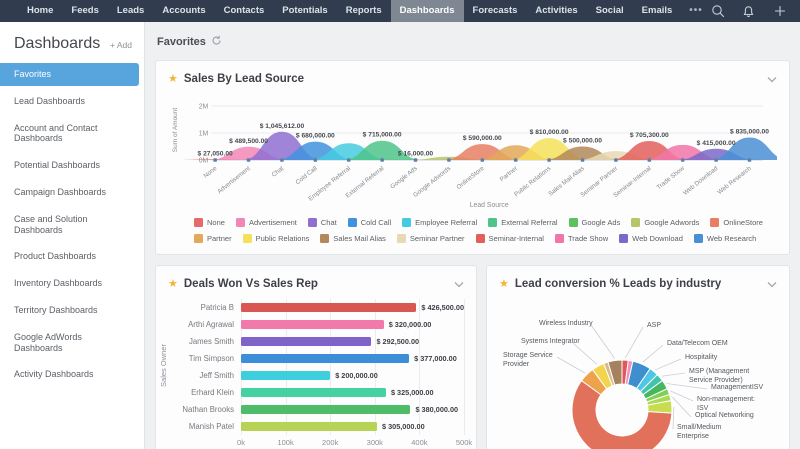  Describe the element at coordinates (325, 358) in the screenshot. I see `bar-tim-simpson` at that location.